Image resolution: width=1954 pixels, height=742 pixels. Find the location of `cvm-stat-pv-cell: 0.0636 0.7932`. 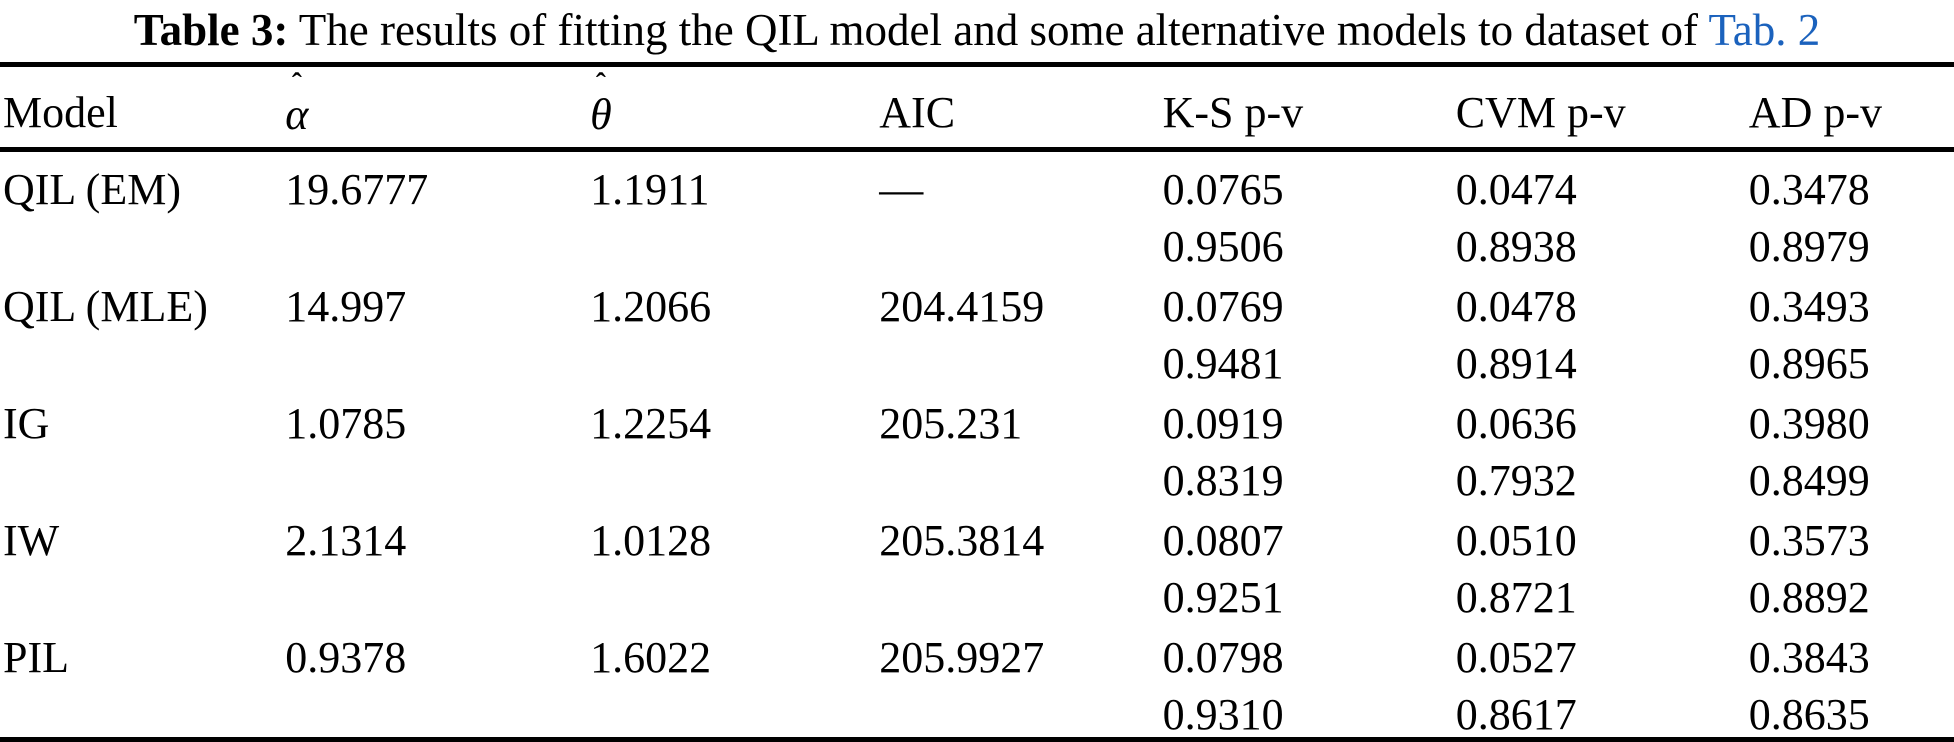

cvm-stat-pv-cell: 0.0636 0.7932 is located at coordinates (1516, 452).